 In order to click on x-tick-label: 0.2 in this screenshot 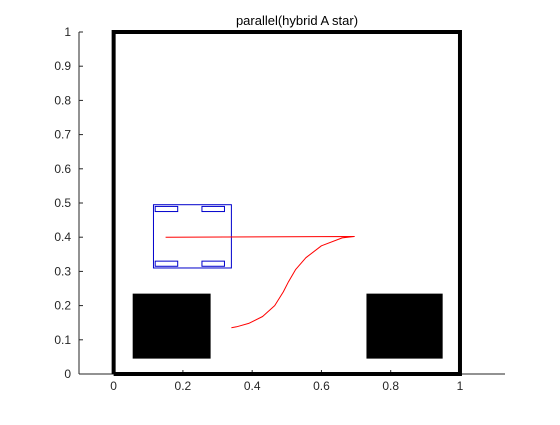, I will do `click(183, 386)`.